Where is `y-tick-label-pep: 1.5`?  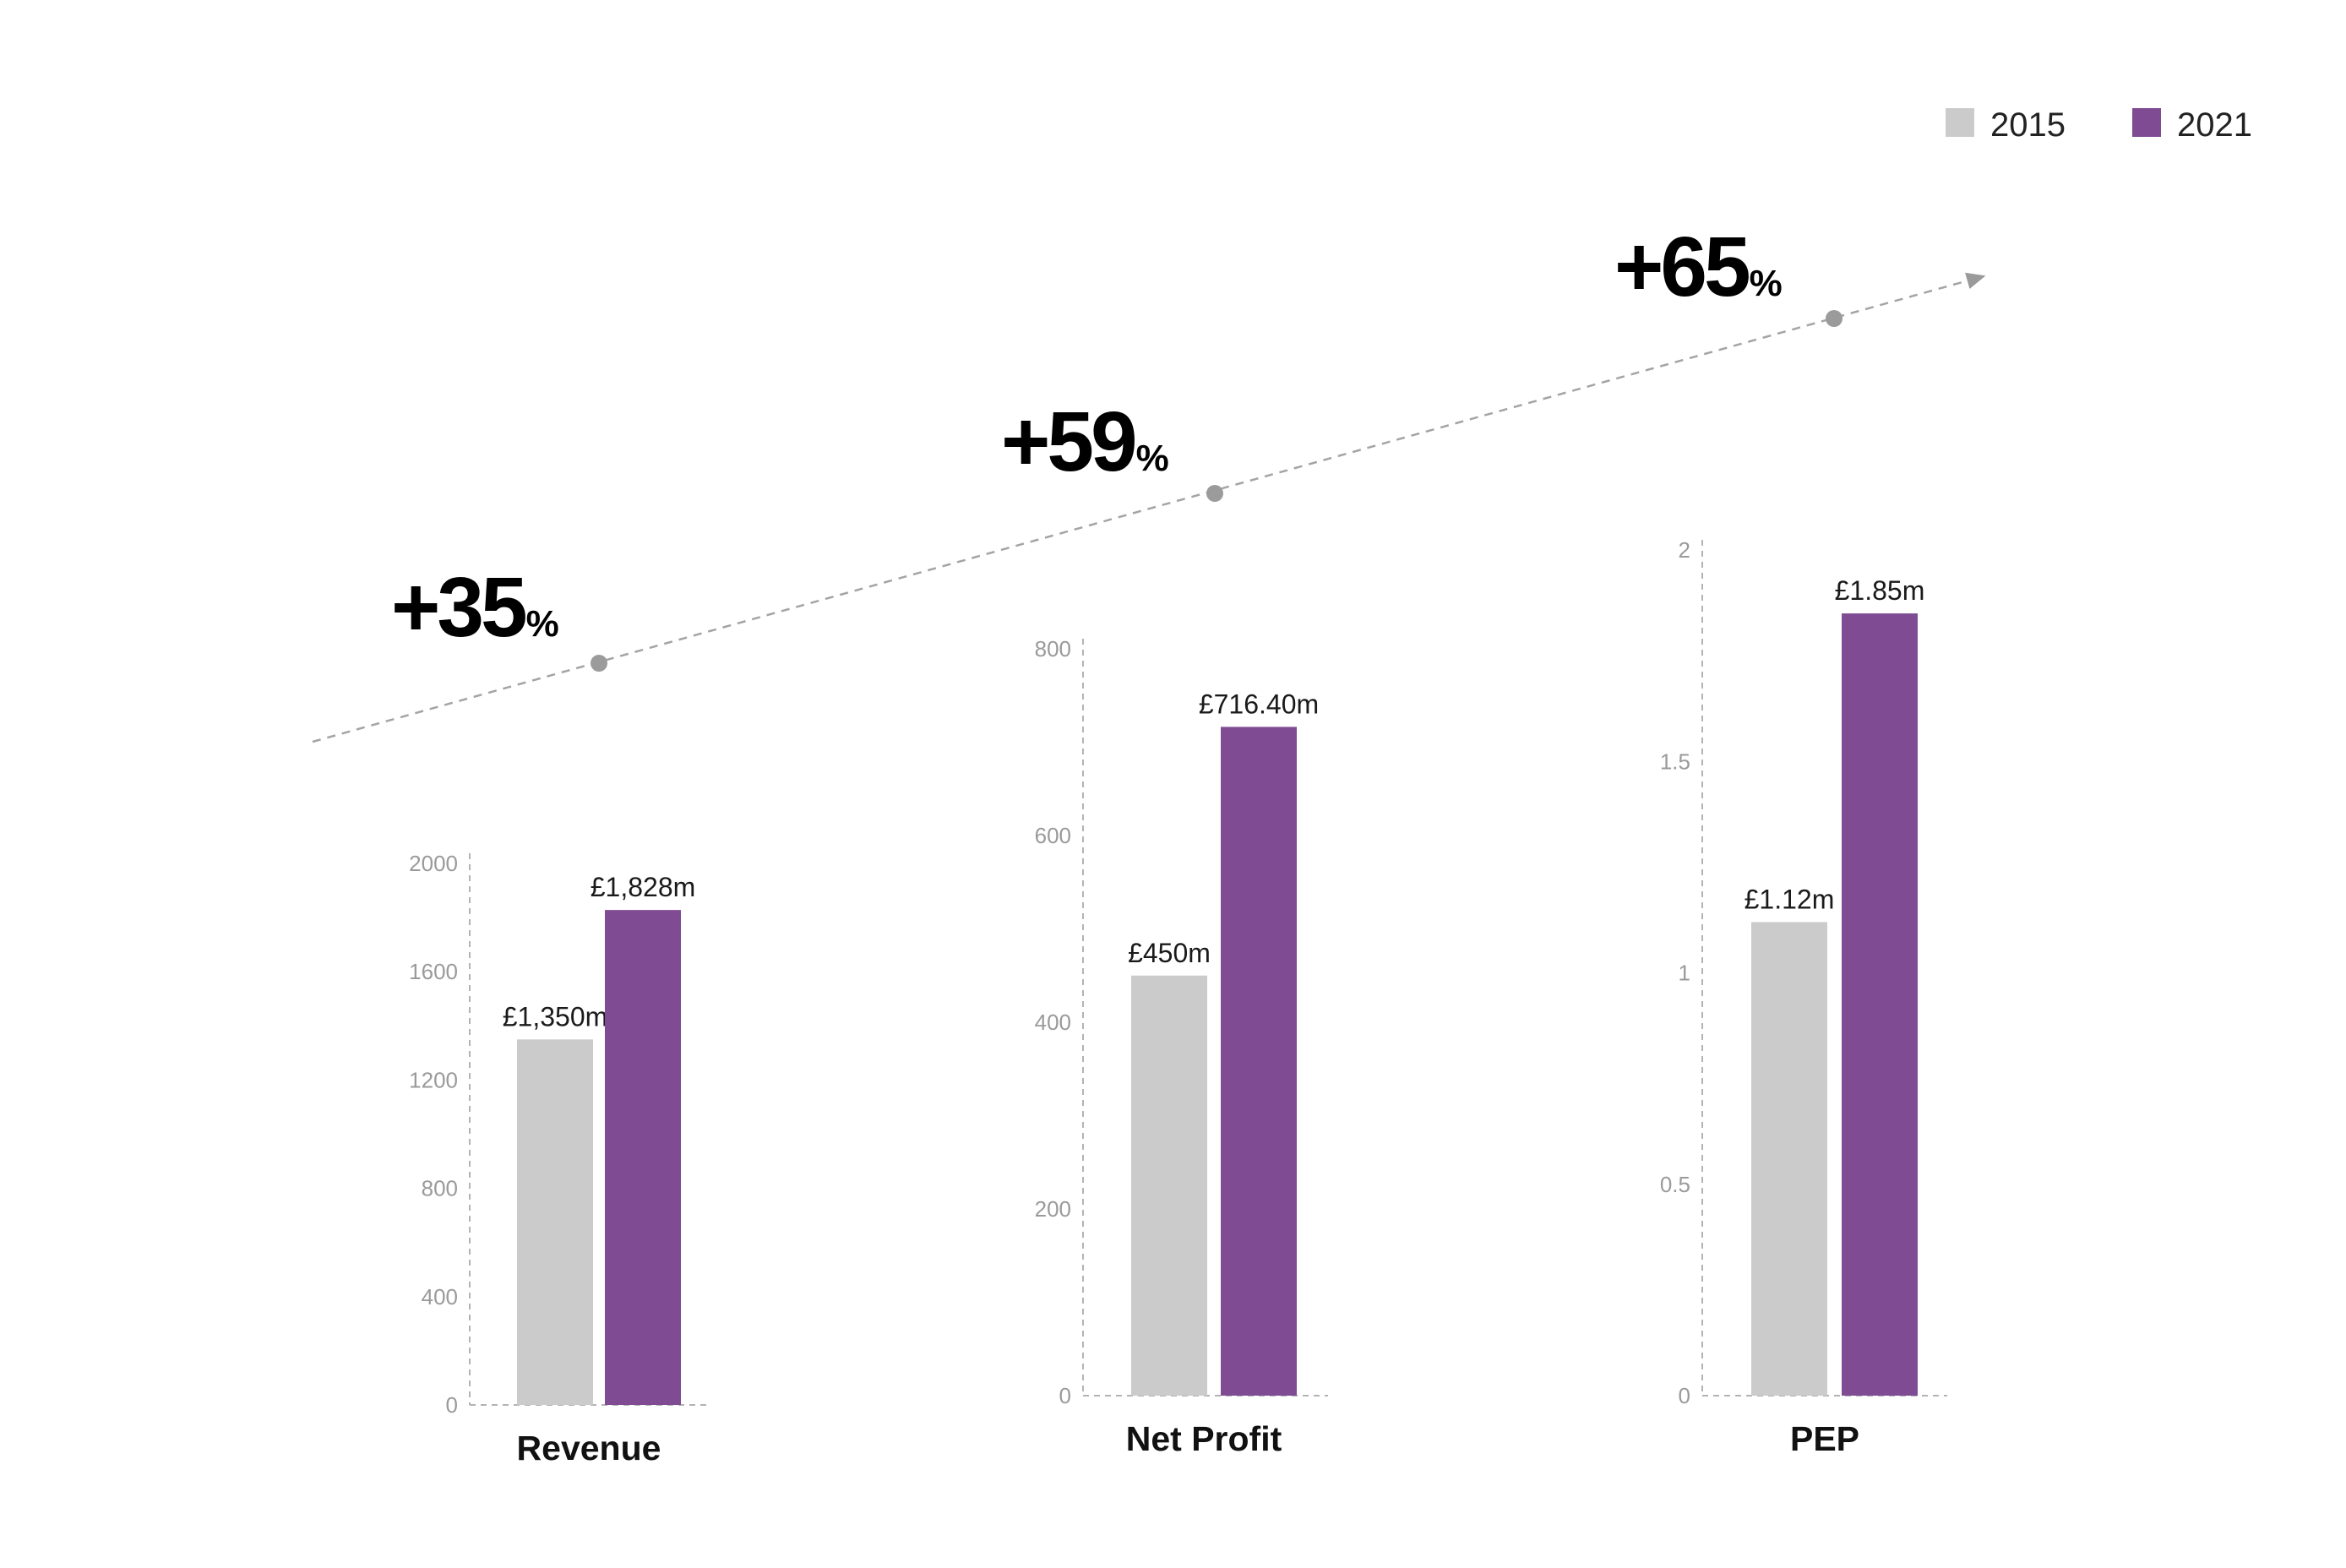 y-tick-label-pep: 1.5 is located at coordinates (1675, 761).